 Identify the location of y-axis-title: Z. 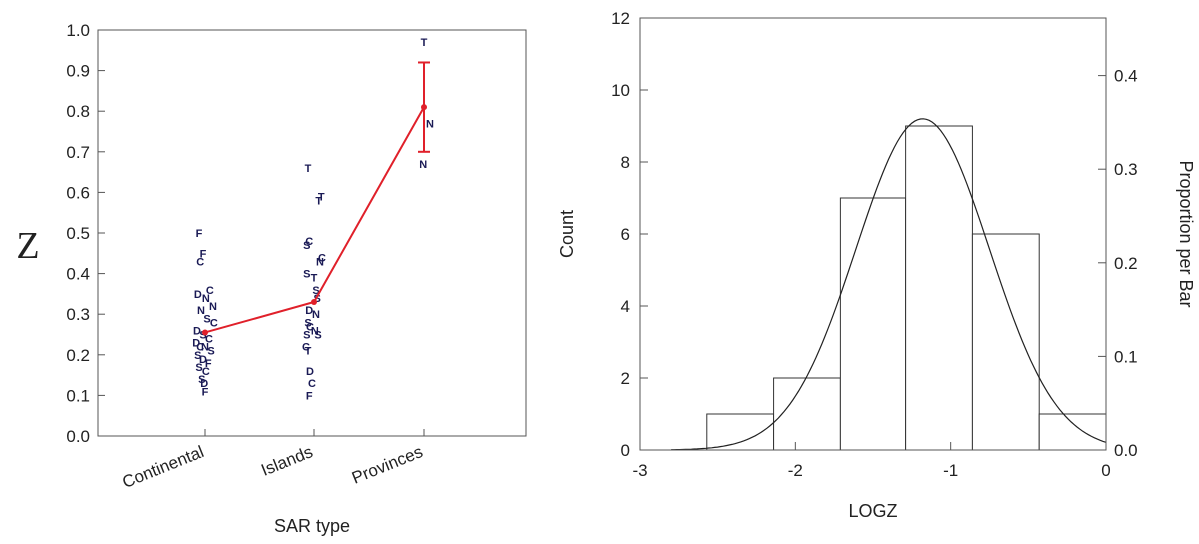
(27, 246).